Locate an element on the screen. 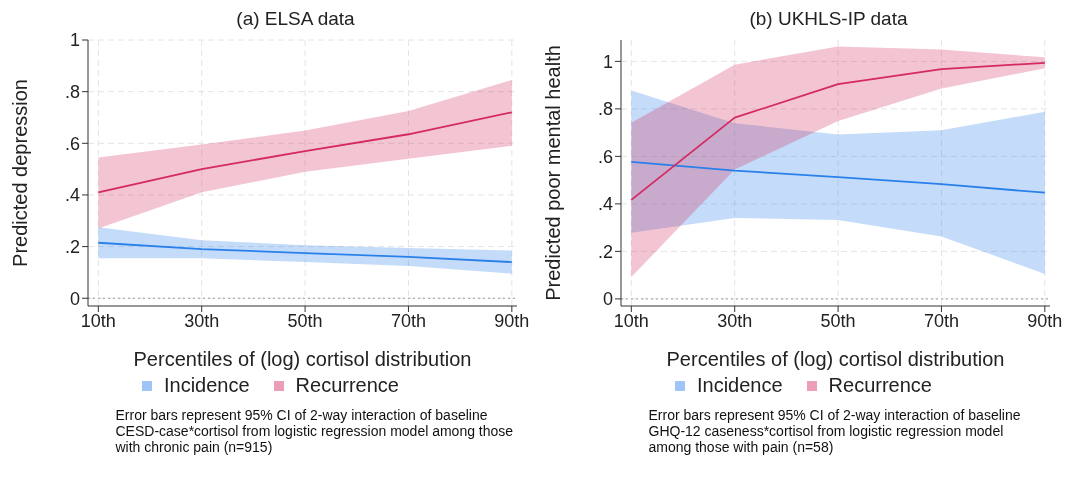 Image resolution: width=1067 pixels, height=501 pixels. chart-title: (a) ELSA data is located at coordinates (295, 19).